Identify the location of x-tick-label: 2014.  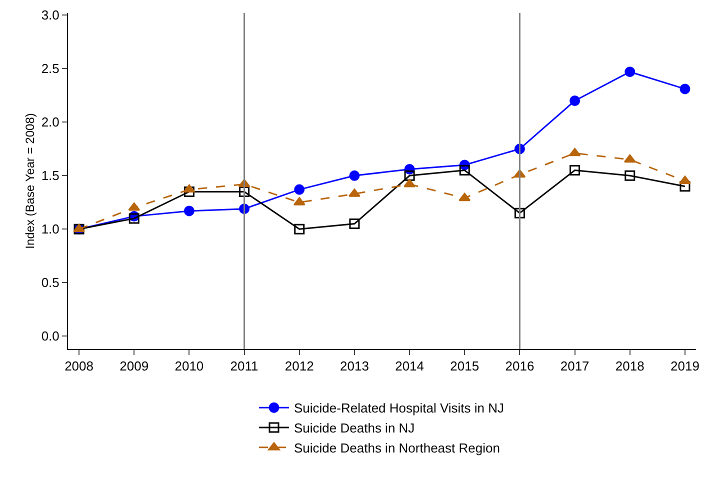
(409, 366).